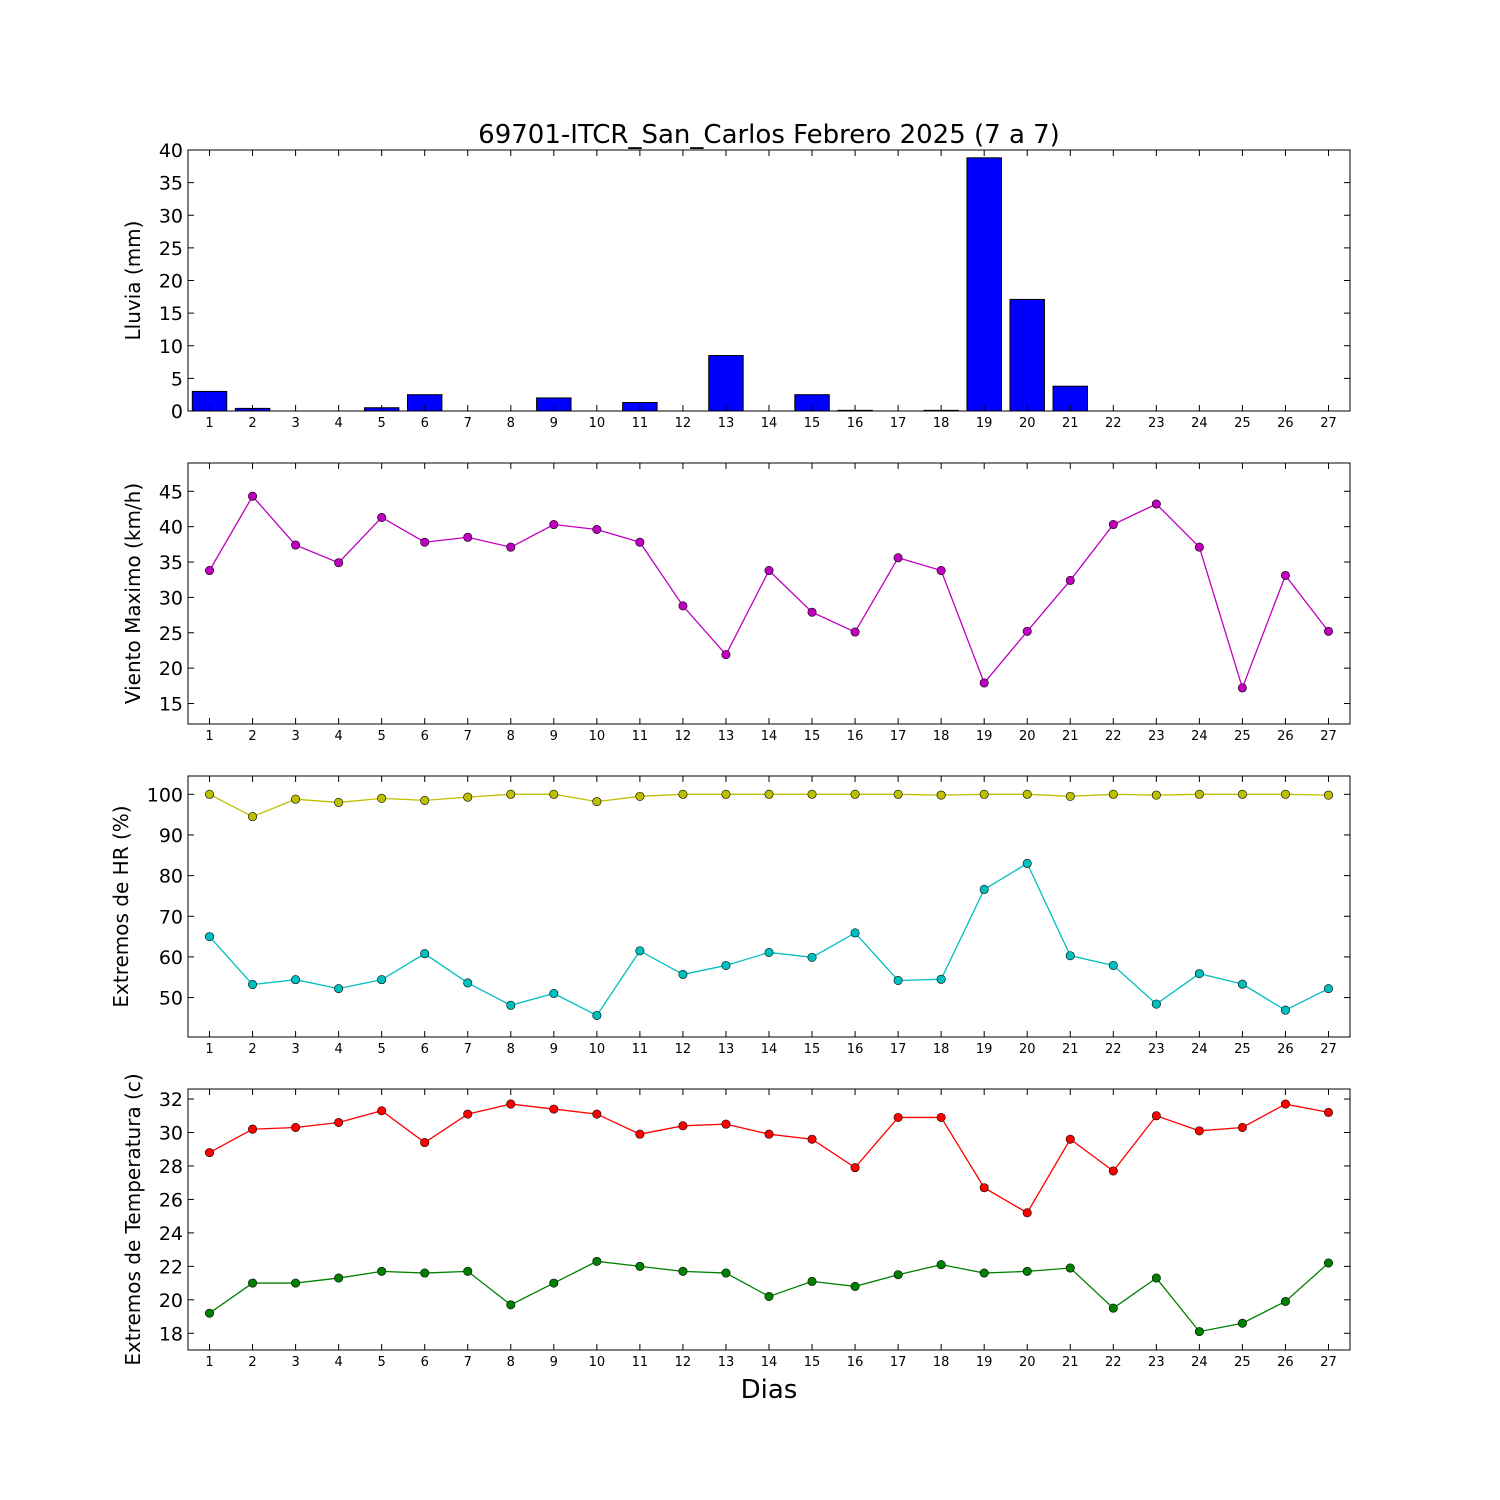  Describe the element at coordinates (769, 1390) in the screenshot. I see `x-axis-label: Dias` at that location.